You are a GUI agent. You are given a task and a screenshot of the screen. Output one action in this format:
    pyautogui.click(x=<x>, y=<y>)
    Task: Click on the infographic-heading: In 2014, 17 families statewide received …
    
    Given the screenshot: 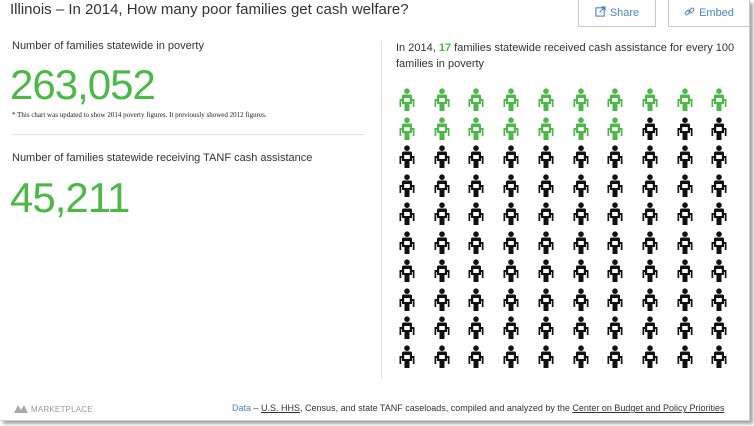 What is the action you would take?
    pyautogui.click(x=566, y=56)
    